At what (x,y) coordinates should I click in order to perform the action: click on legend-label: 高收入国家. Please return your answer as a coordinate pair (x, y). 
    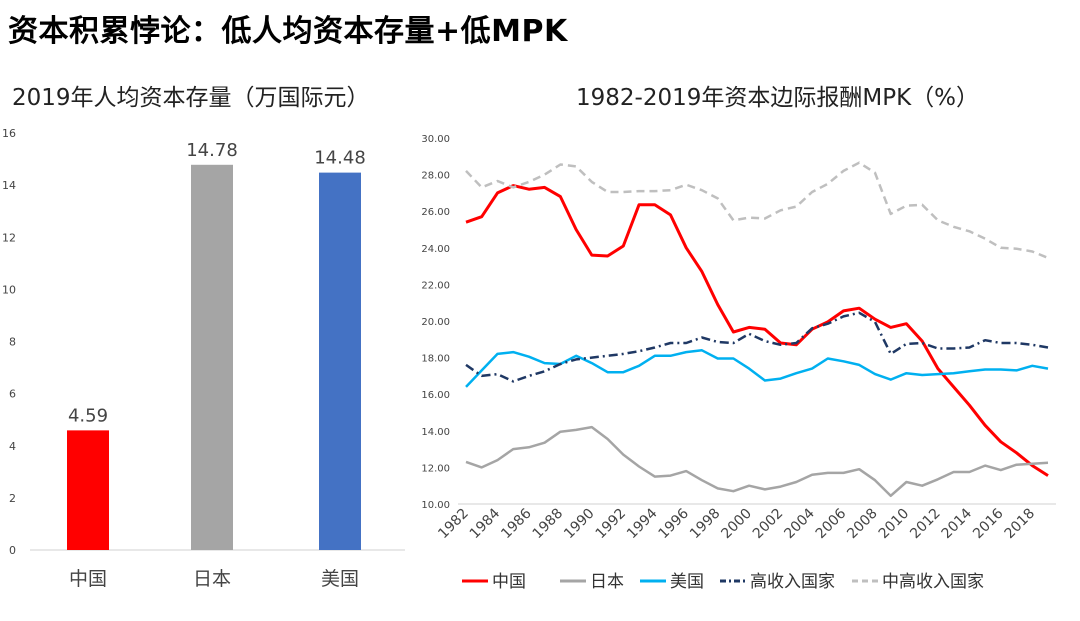
    Looking at the image, I should click on (792, 582).